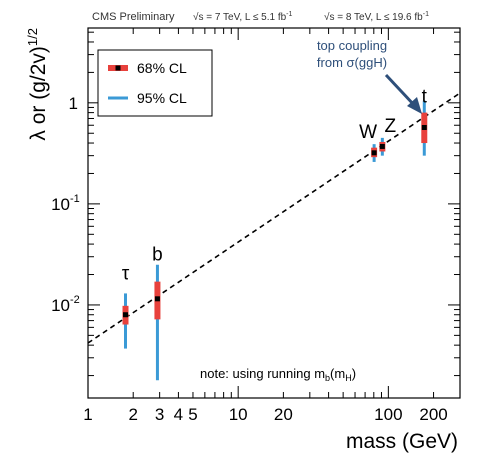 This screenshot has width=478, height=470. What do you see at coordinates (262, 373) in the screenshot?
I see `note-text-pre: note: using running m` at bounding box center [262, 373].